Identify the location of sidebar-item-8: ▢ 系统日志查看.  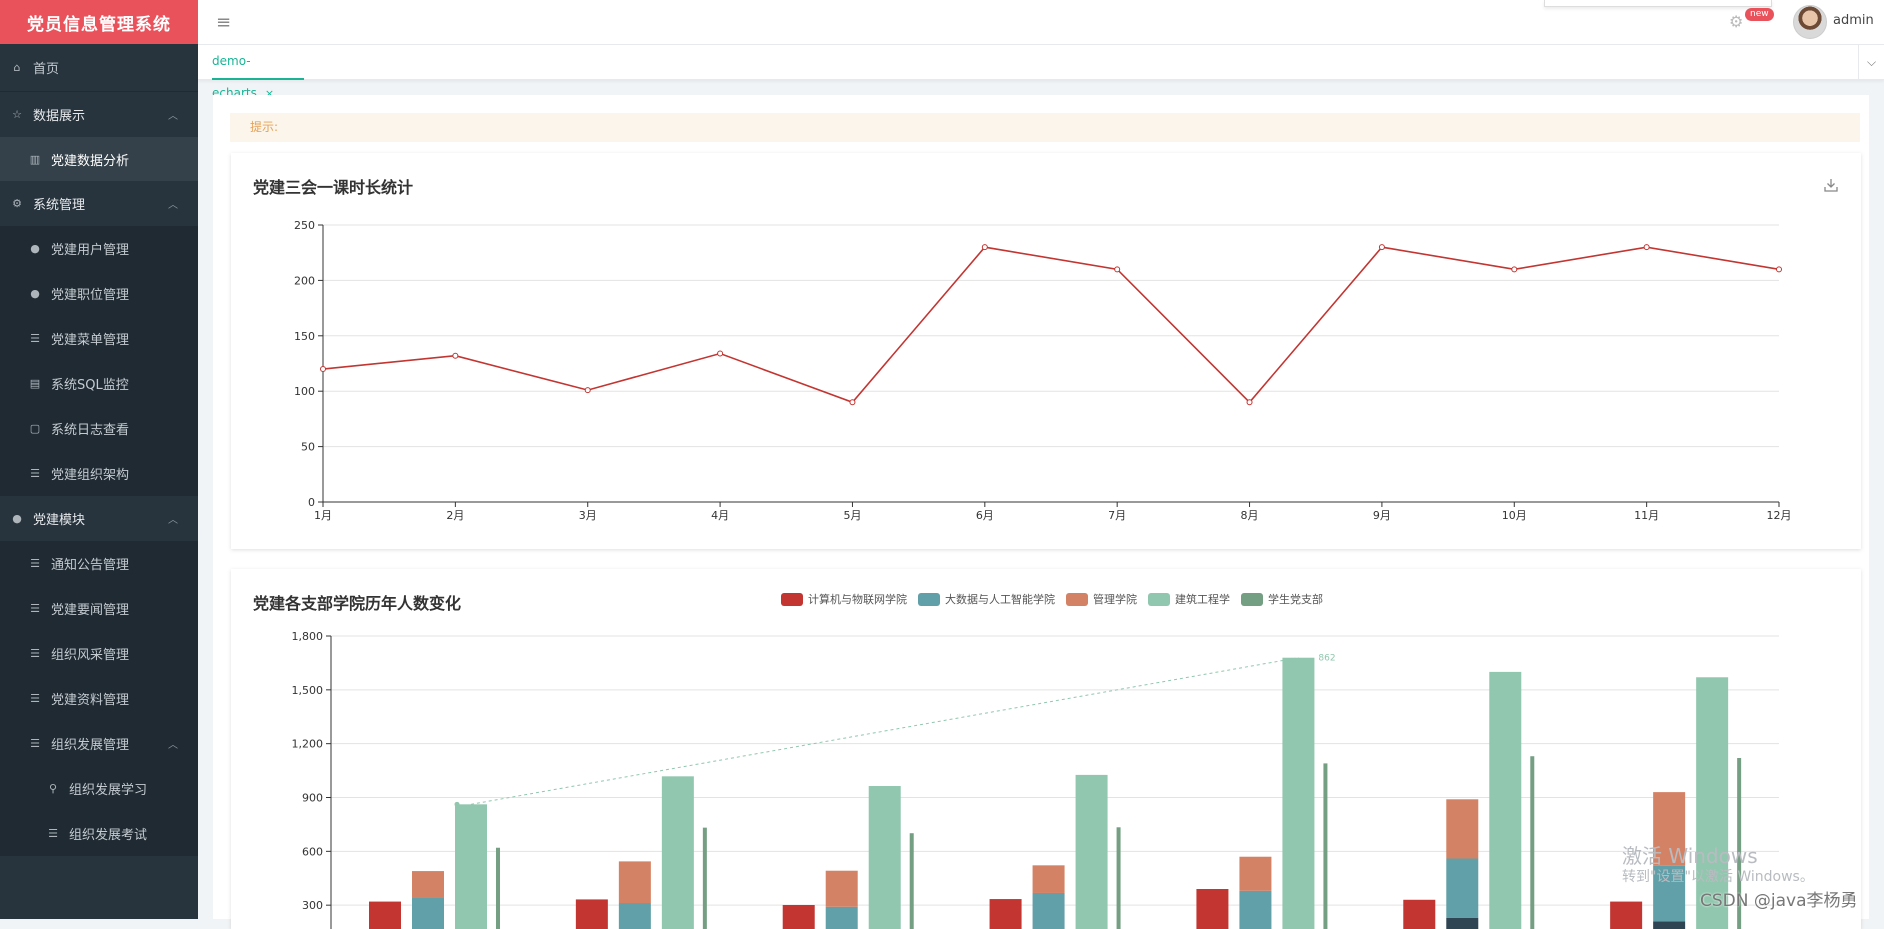
(99, 428).